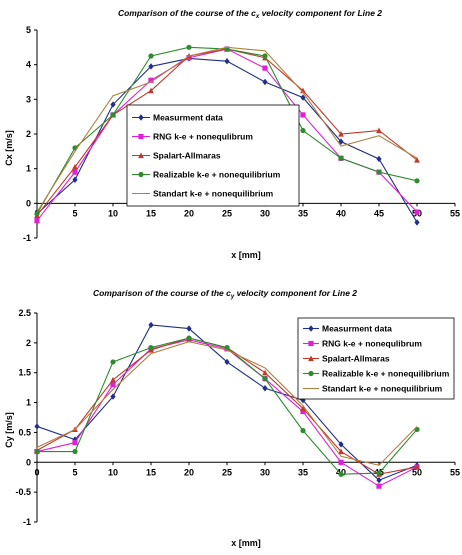 The height and width of the screenshot is (555, 462). Describe the element at coordinates (28, 99) in the screenshot. I see `y-tick-label: 3` at that location.